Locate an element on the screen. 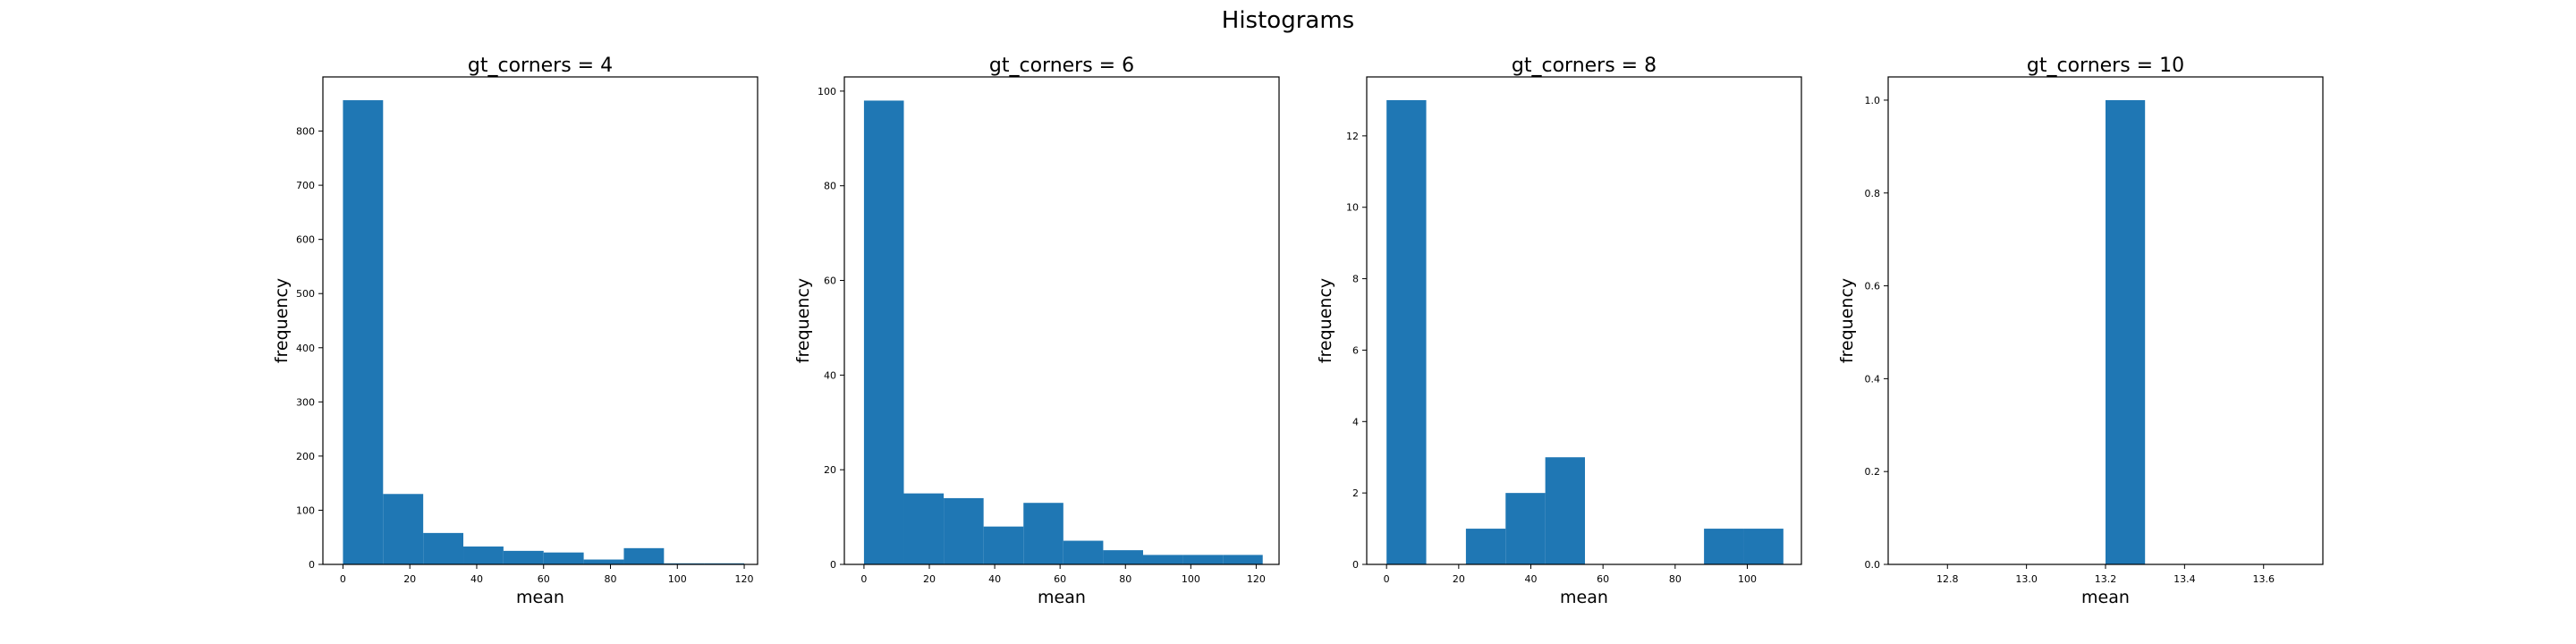  y-tick-label: 0.6 is located at coordinates (1873, 286).